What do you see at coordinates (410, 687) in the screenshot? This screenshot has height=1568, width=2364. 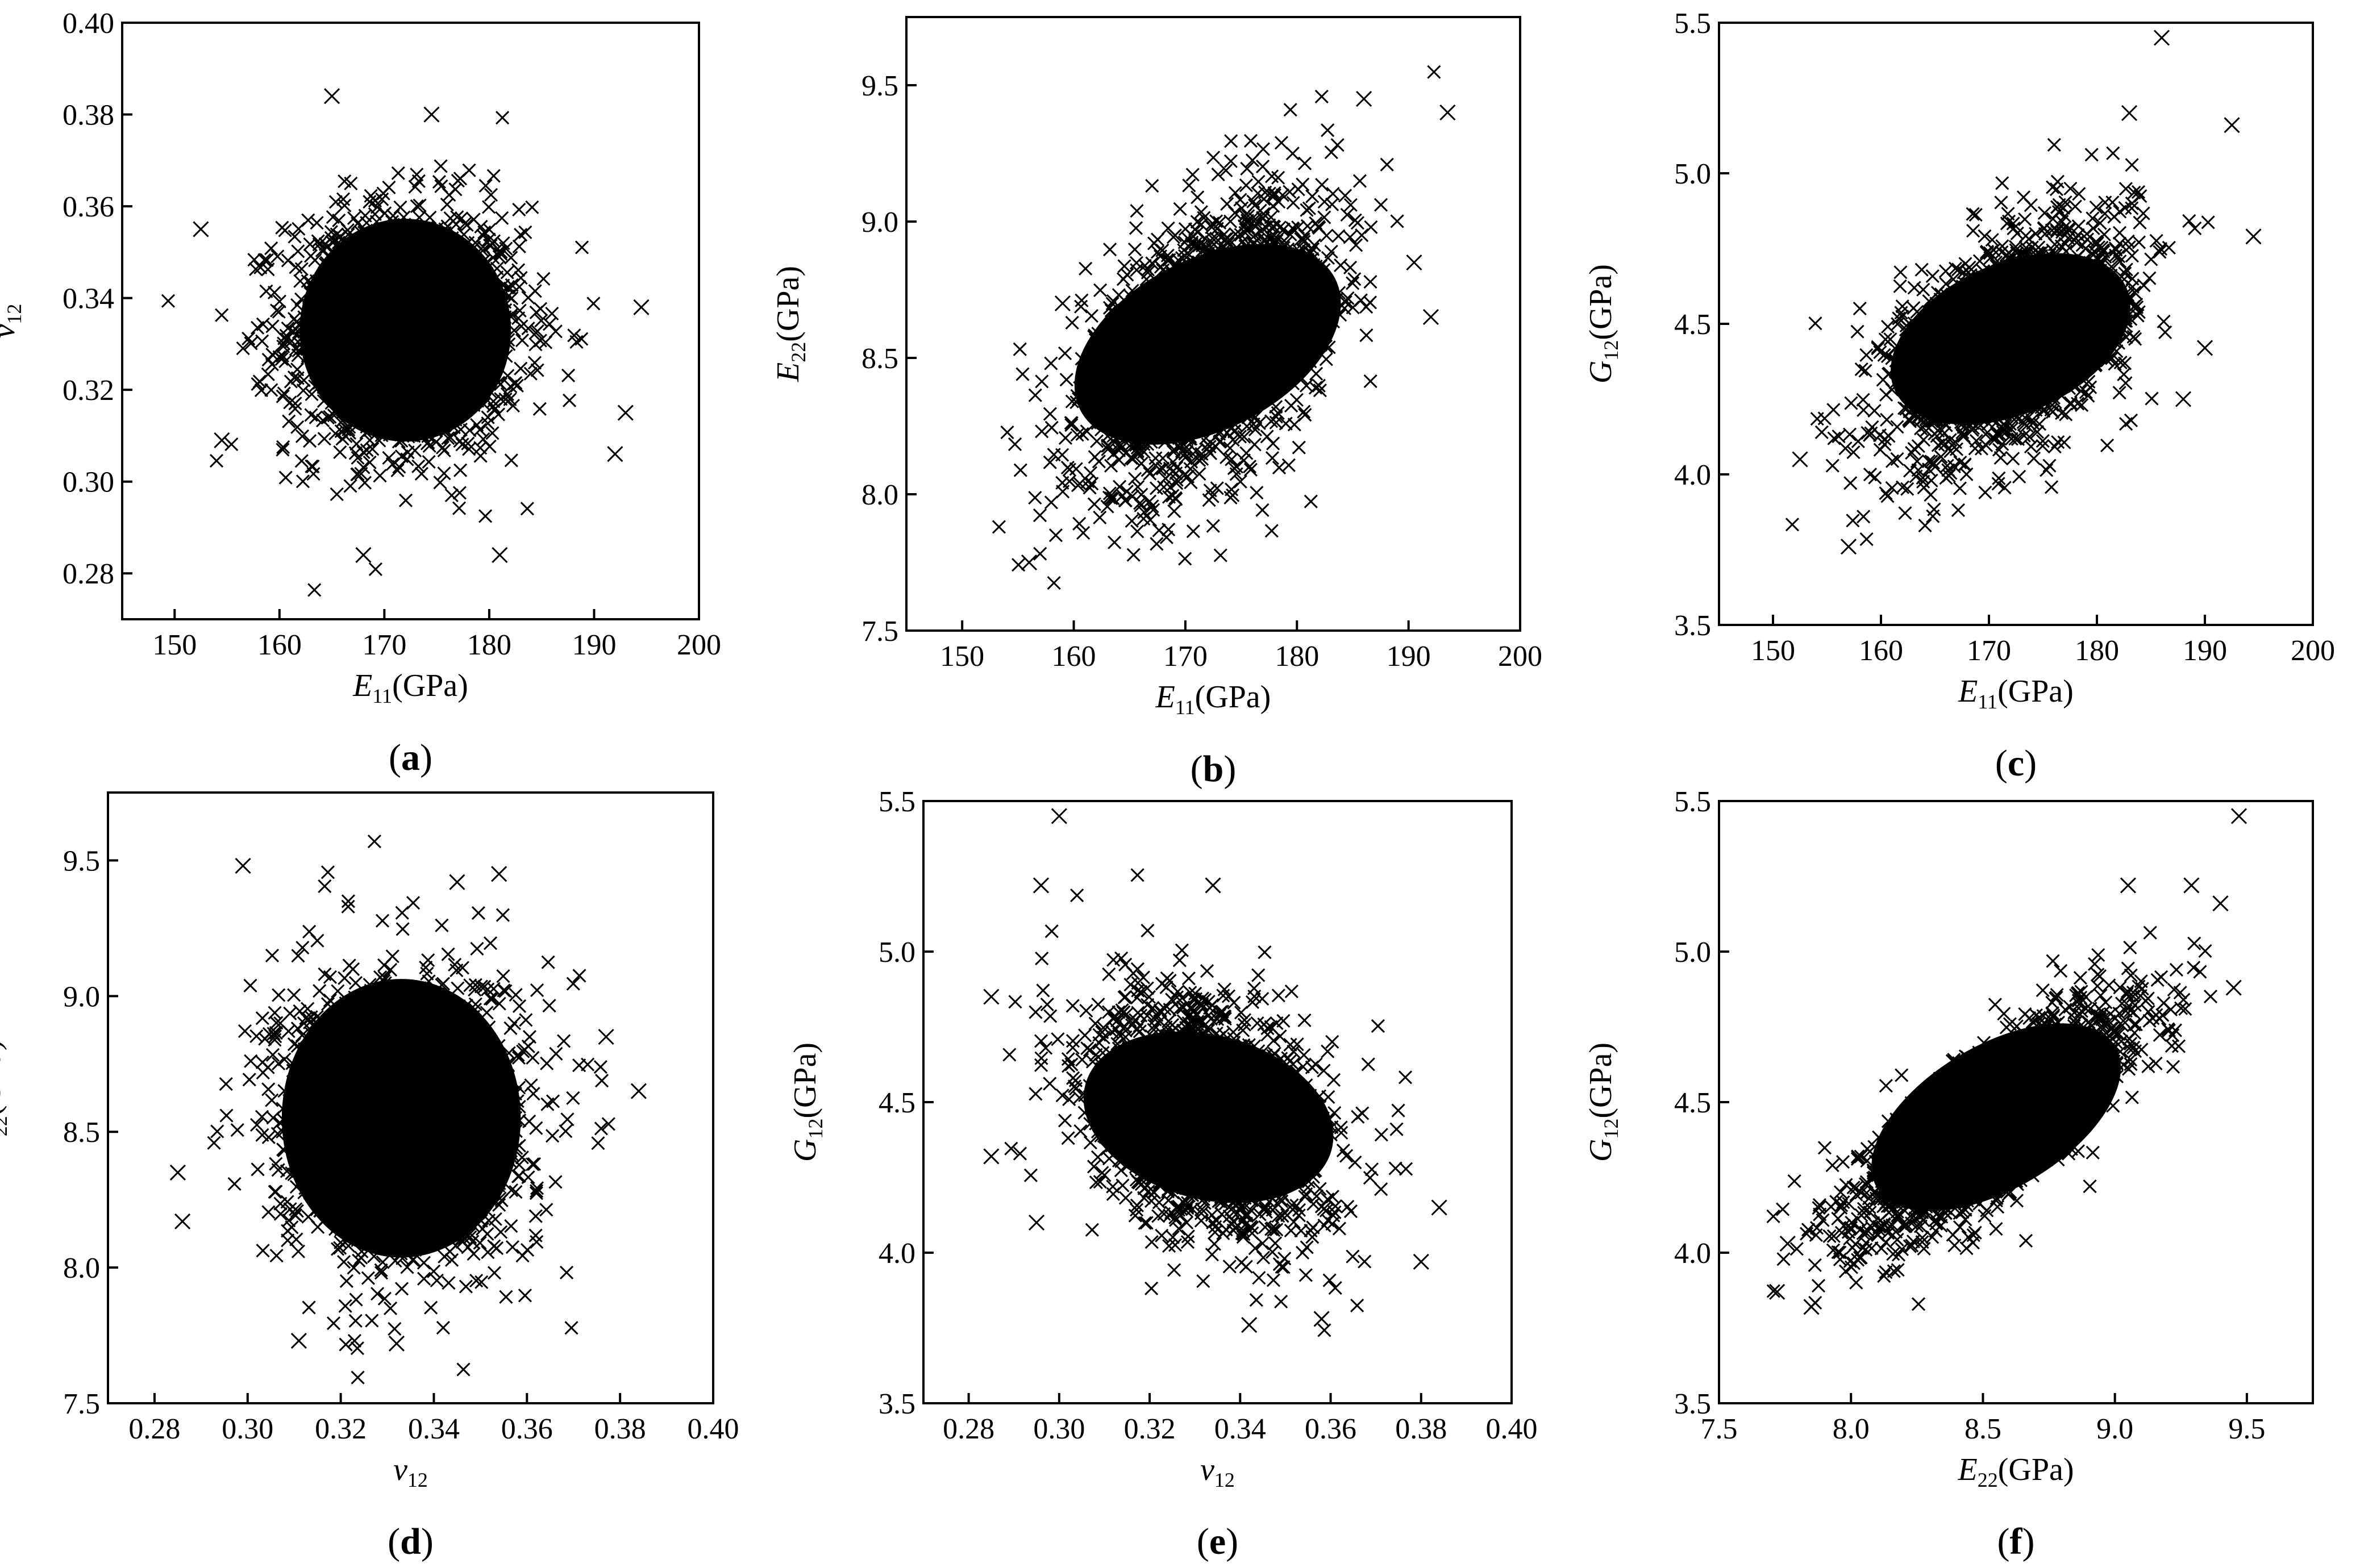 I see `x-axis-label: E11(GPa)` at bounding box center [410, 687].